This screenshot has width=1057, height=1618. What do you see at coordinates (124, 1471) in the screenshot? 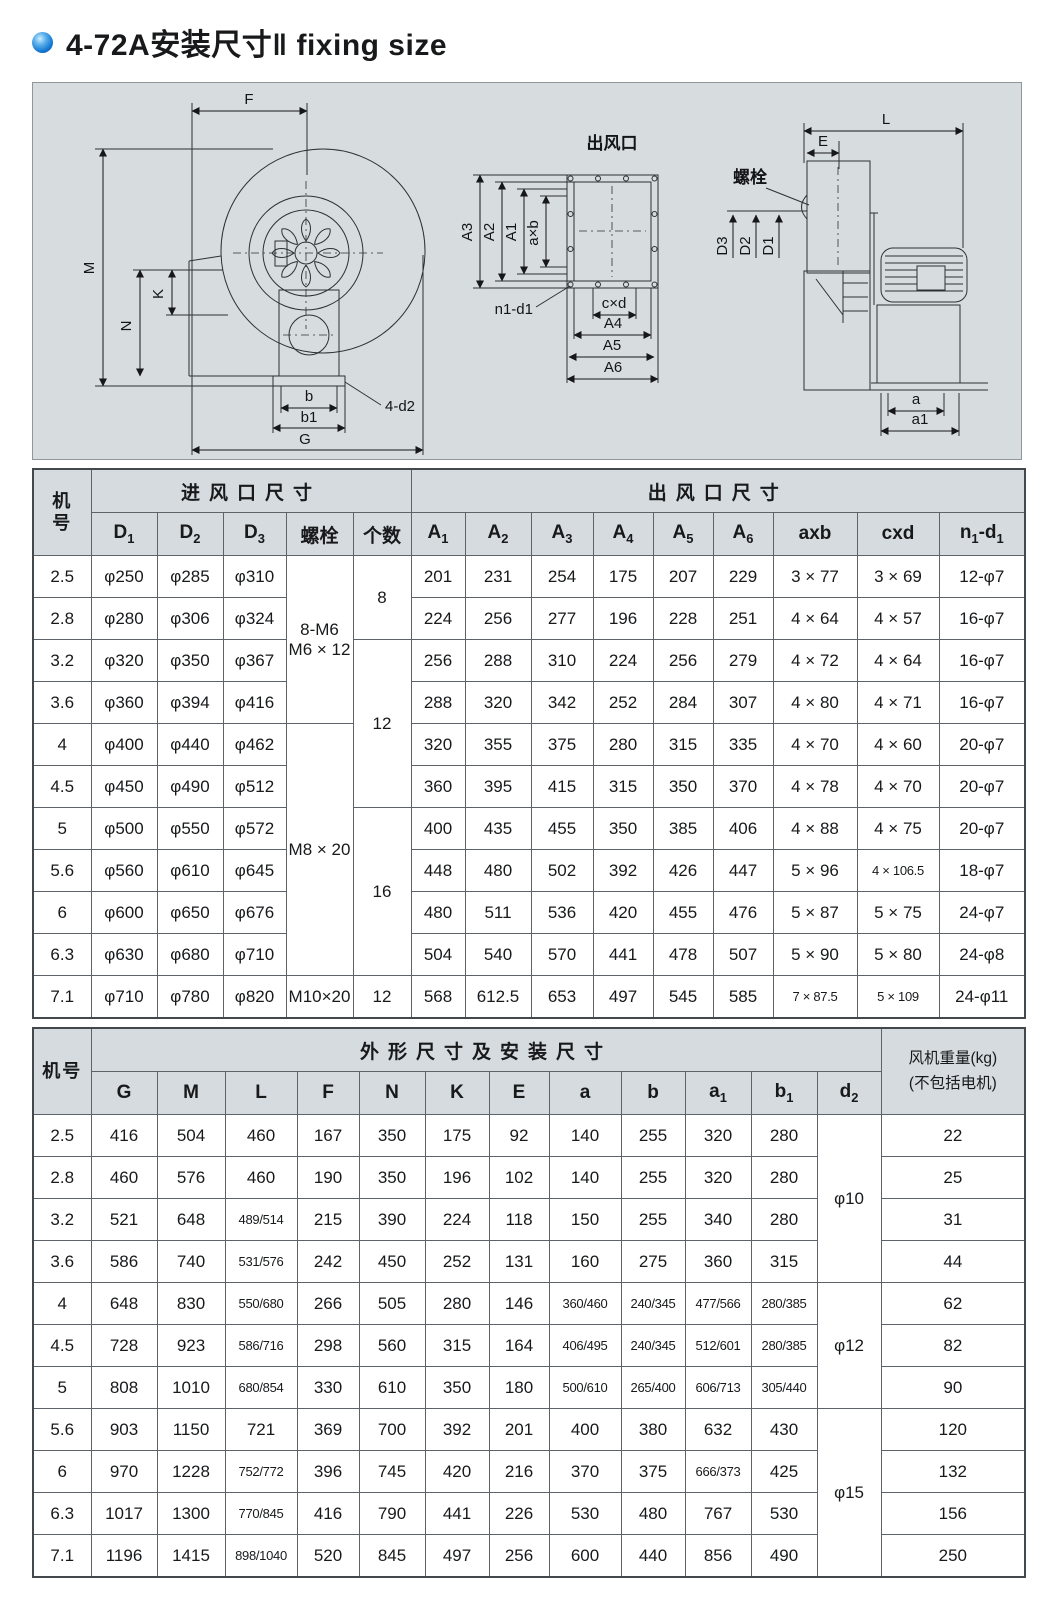
I see `table-cell: 970` at bounding box center [124, 1471].